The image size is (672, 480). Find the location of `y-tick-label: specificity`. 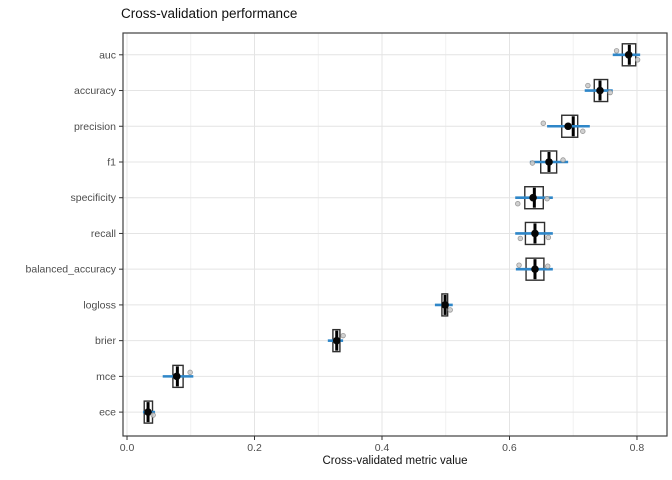

y-tick-label: specificity is located at coordinates (93, 198).